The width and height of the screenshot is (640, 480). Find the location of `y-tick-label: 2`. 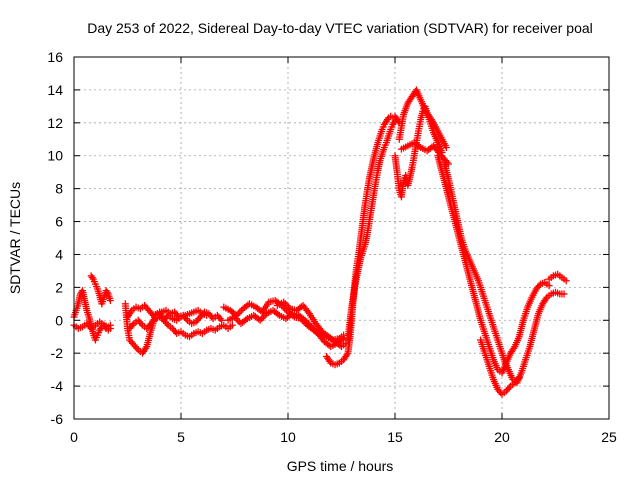

y-tick-label: 2 is located at coordinates (59, 287).